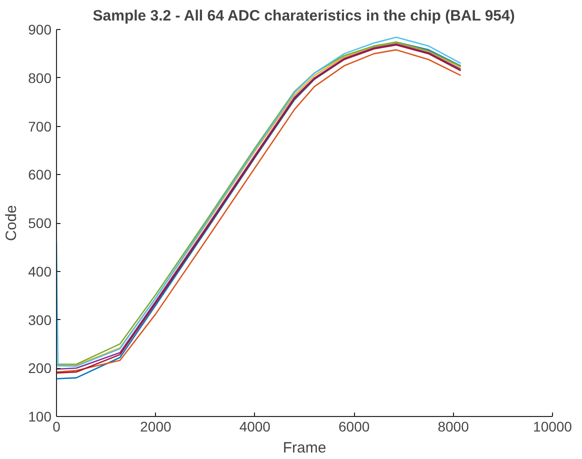 This screenshot has width=582, height=459. What do you see at coordinates (56, 426) in the screenshot?
I see `x-tick-label: 0` at bounding box center [56, 426].